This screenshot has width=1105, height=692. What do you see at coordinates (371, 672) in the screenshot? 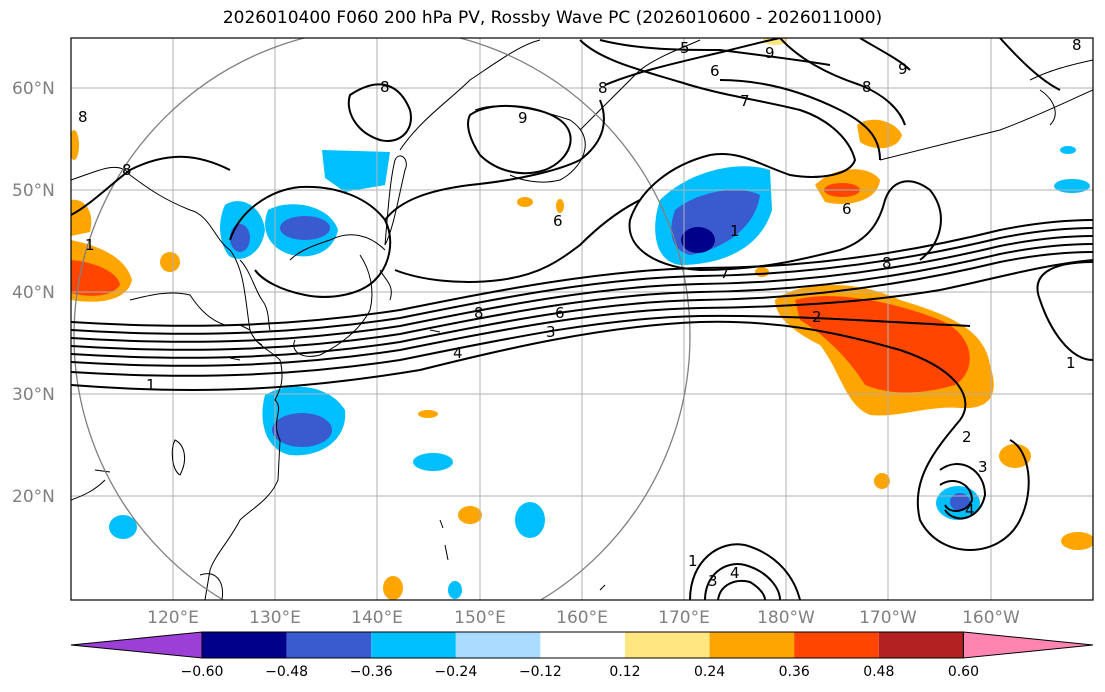
I see `colorbar-tick: −0.36` at bounding box center [371, 672].